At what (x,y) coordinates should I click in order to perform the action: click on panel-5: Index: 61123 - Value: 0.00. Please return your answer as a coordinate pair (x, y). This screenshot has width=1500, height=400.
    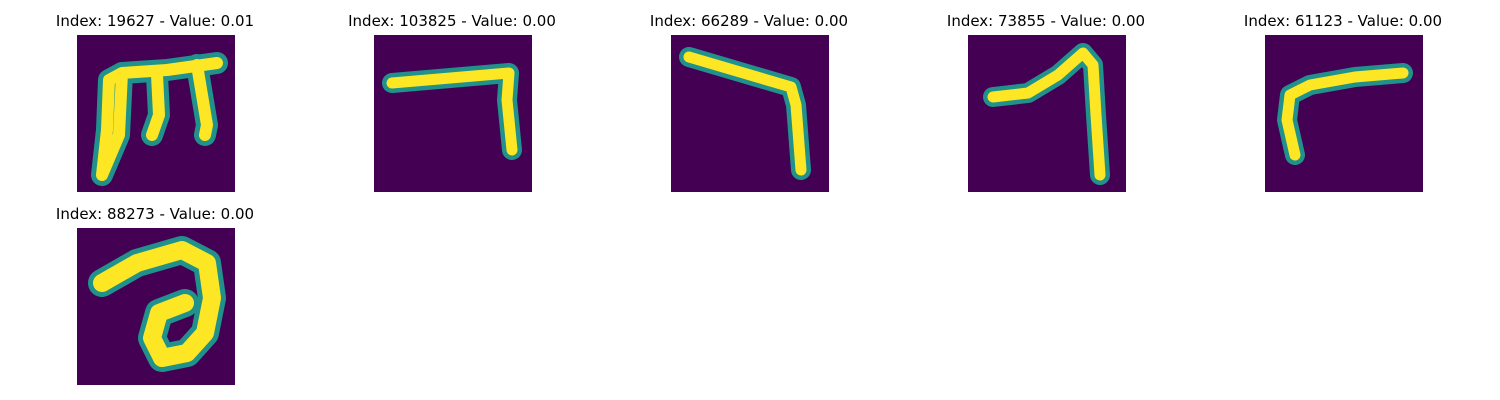
    Looking at the image, I should click on (1343, 96).